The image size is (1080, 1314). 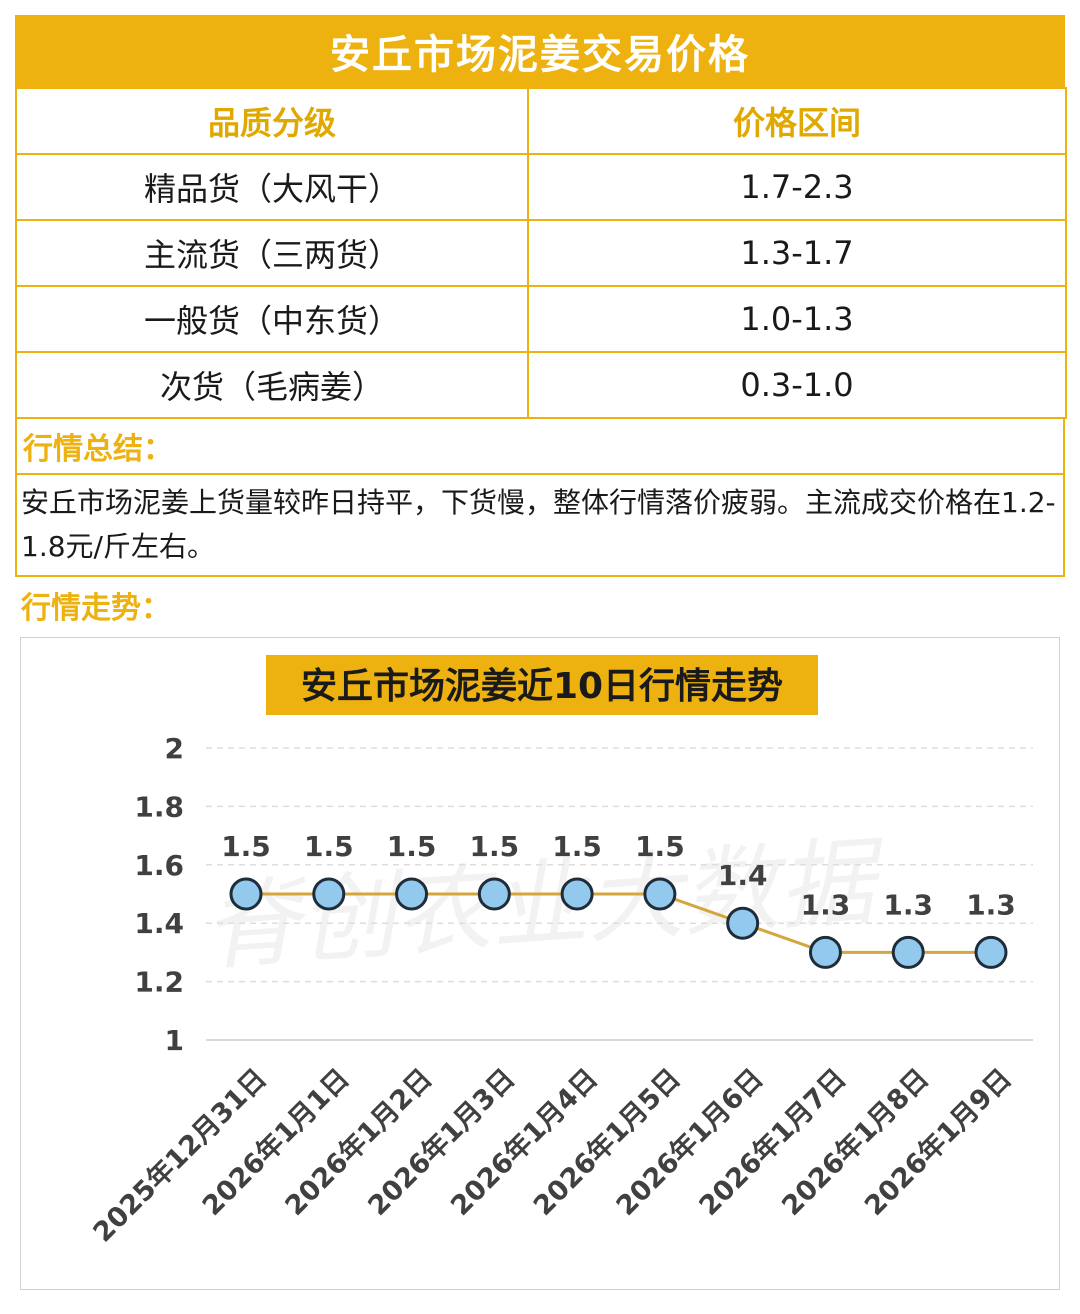 What do you see at coordinates (540, 51) in the screenshot?
I see `page-title: 安丘市场泥姜交易价格` at bounding box center [540, 51].